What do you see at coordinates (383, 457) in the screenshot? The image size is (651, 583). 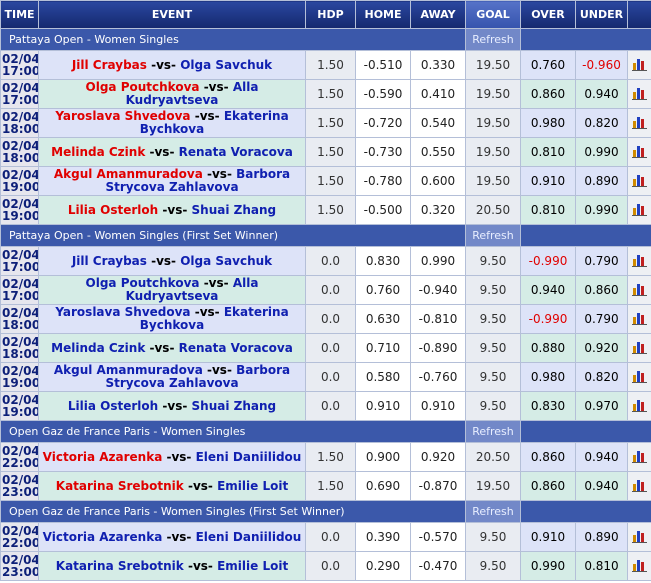 I see `home-odds-cell: 0.900` at bounding box center [383, 457].